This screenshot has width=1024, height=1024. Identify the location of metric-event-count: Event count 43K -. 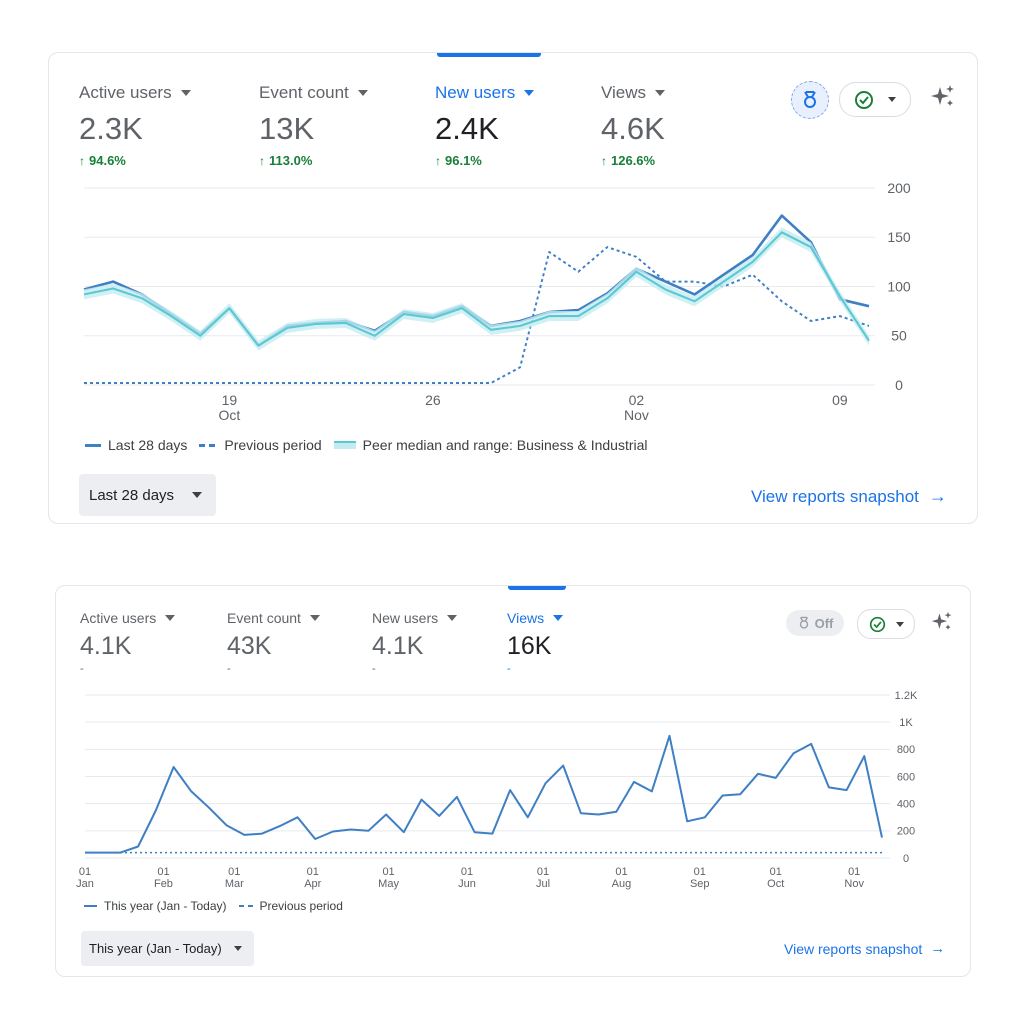
(273, 642).